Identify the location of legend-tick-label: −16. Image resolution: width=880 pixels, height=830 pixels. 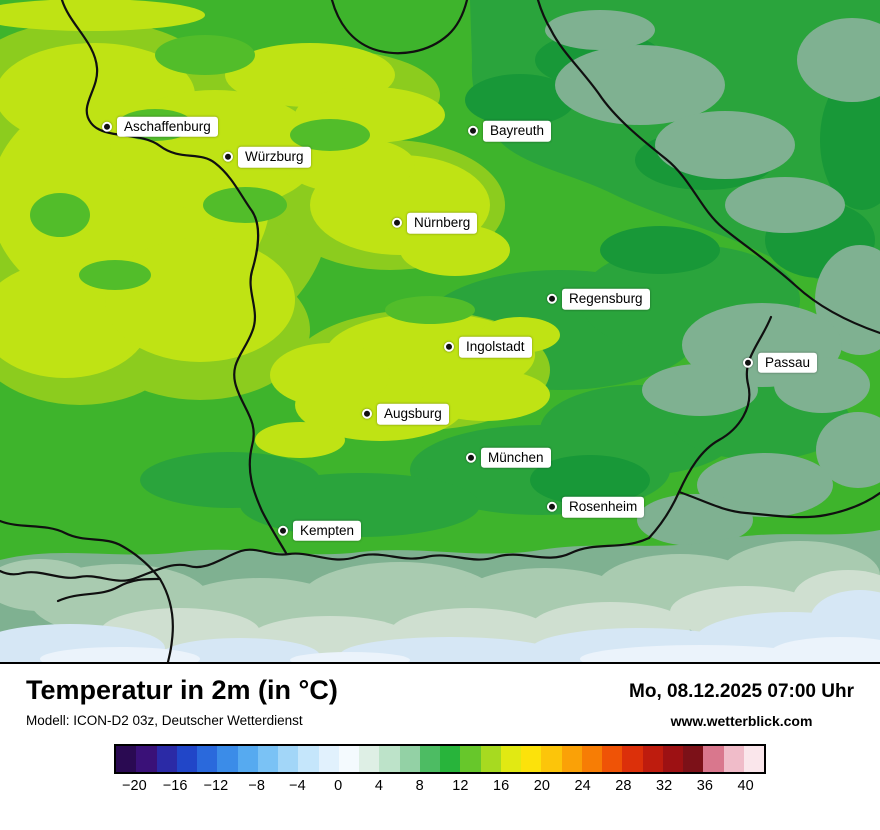
(175, 786).